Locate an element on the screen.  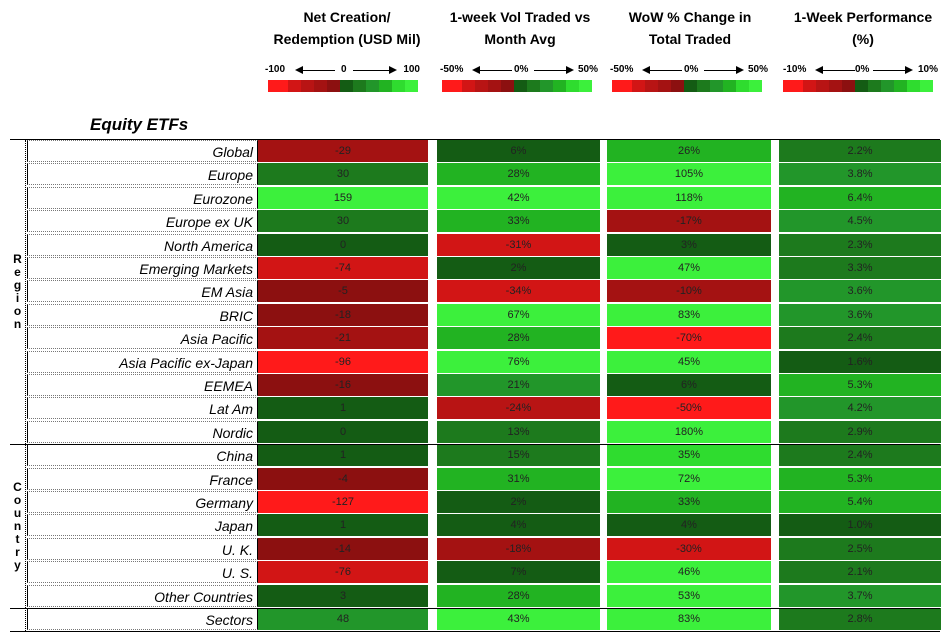
scale-performance: -10% 0% 10% is located at coordinates (860, 69).